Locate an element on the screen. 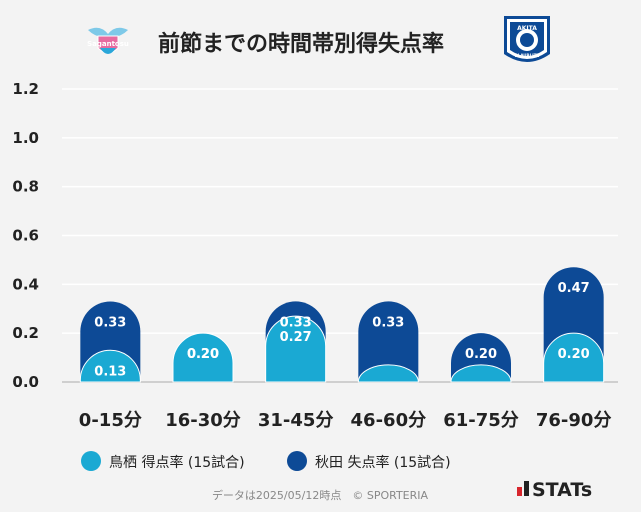  legend-label-tosu: 鳥栖 得点率 (15試合) is located at coordinates (177, 462).